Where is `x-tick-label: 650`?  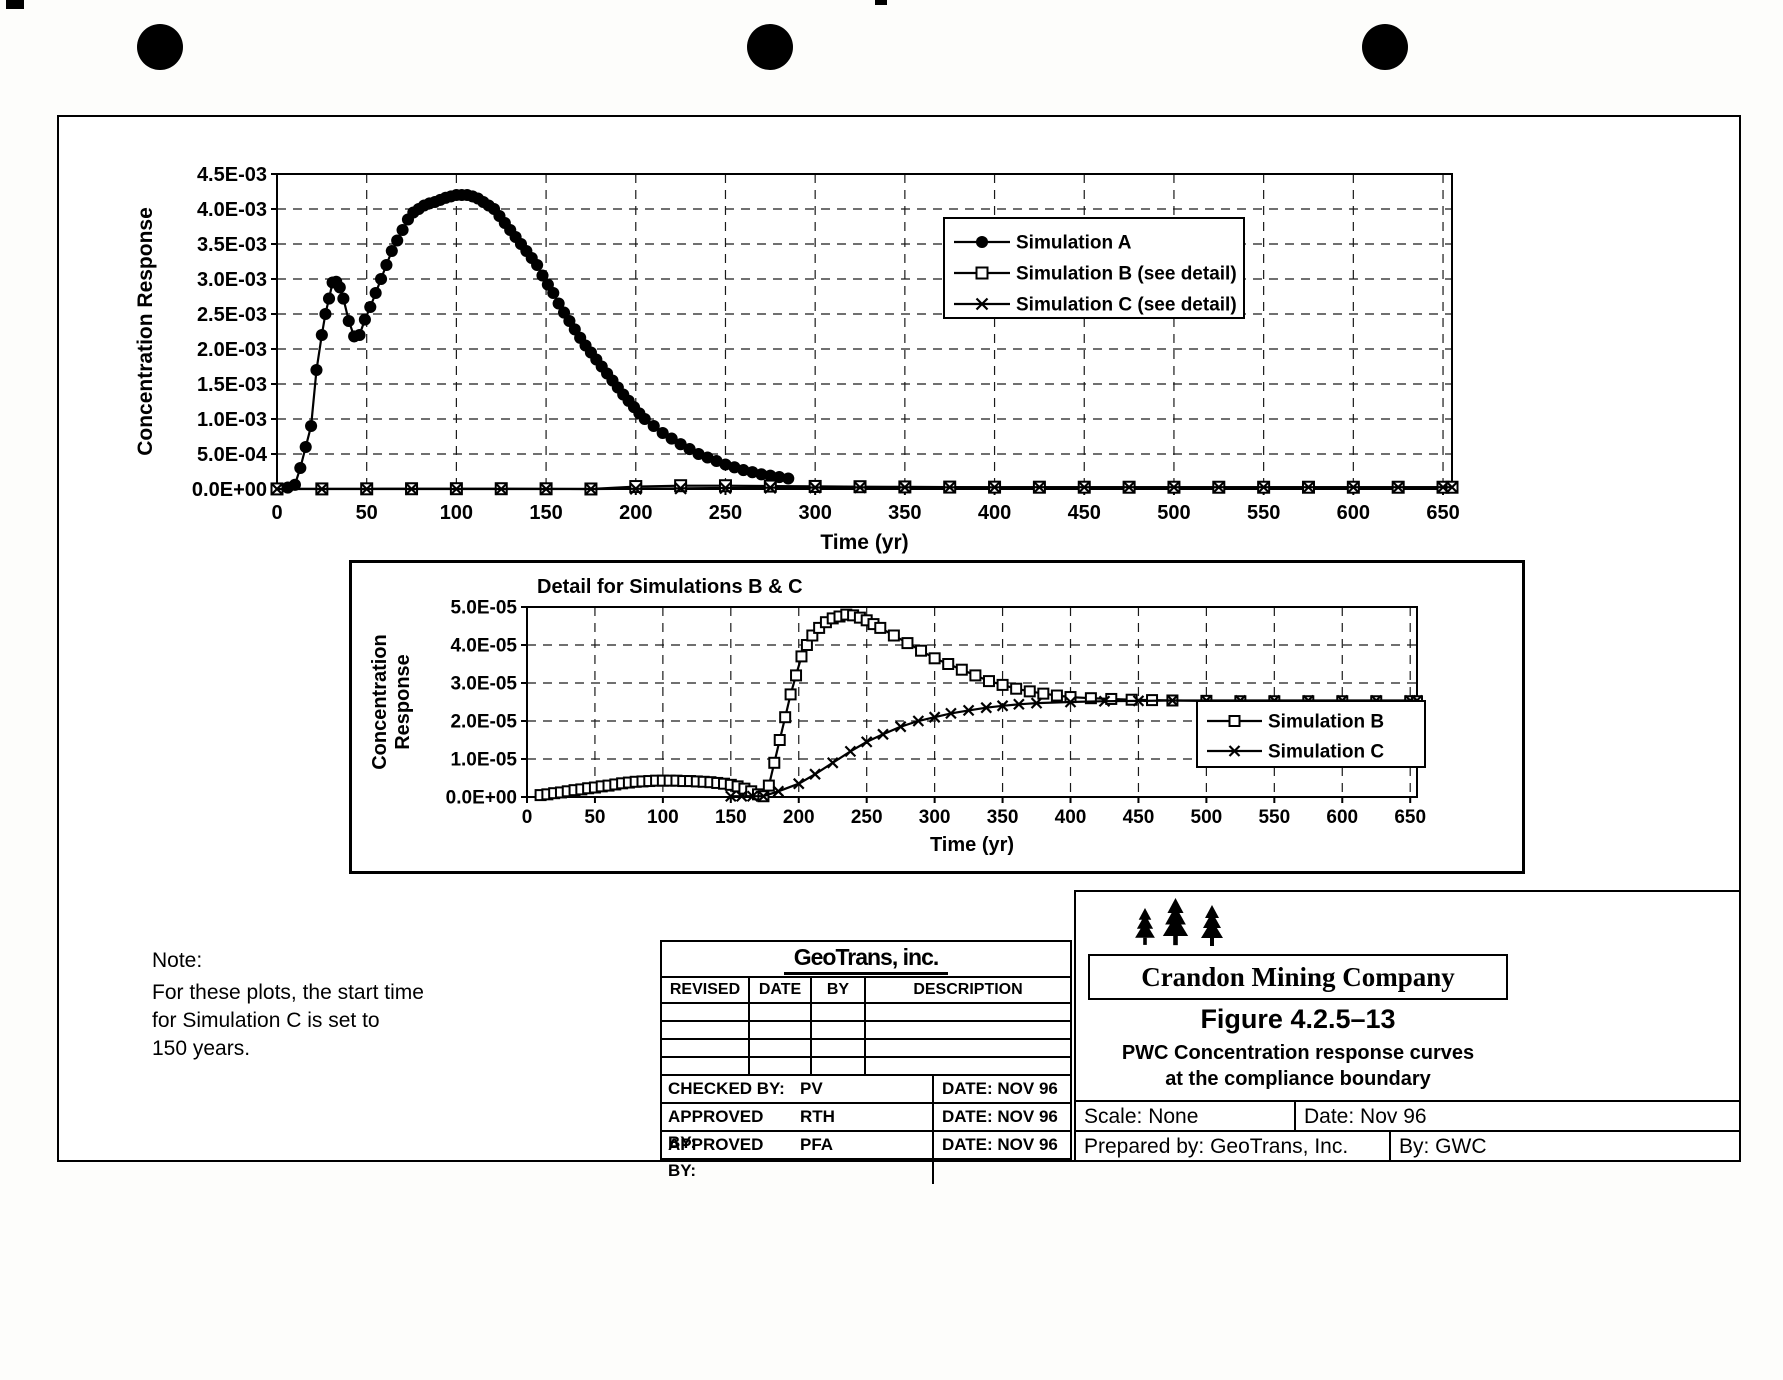 x-tick-label: 650 is located at coordinates (1410, 817).